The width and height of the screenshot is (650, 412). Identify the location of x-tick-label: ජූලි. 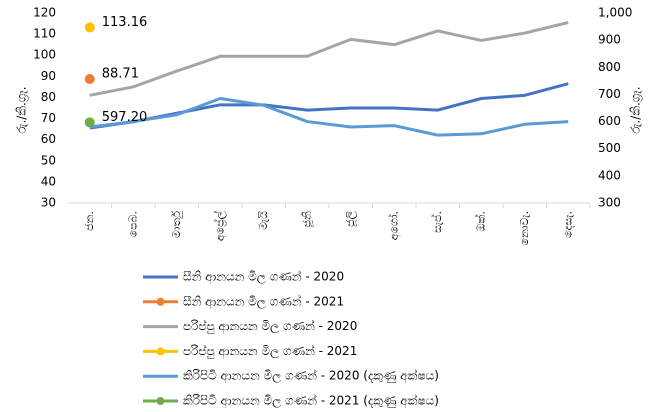
(351, 218).